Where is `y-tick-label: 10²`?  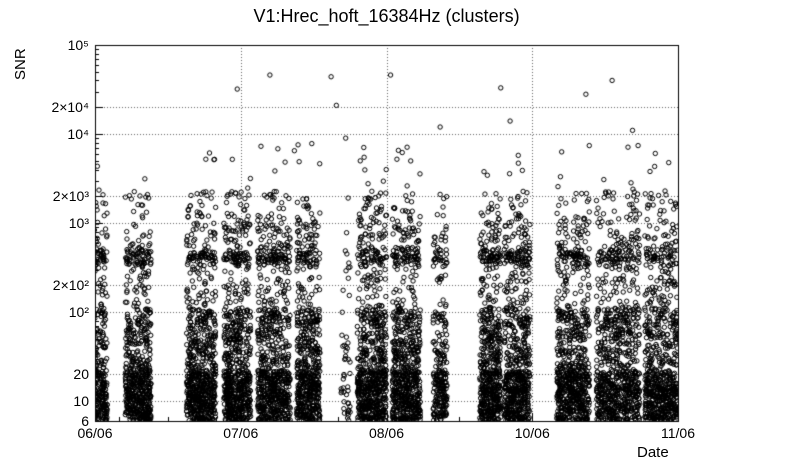
y-tick-label: 10² is located at coordinates (78, 312).